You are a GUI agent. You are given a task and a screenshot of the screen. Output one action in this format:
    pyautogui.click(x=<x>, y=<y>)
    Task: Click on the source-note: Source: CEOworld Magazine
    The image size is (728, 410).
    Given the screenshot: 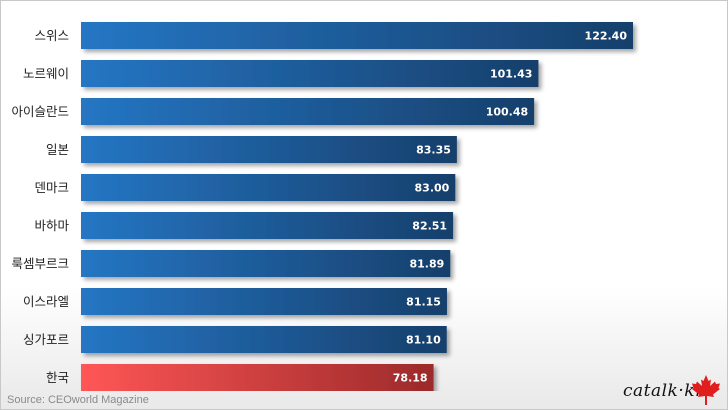 What is the action you would take?
    pyautogui.click(x=78, y=400)
    